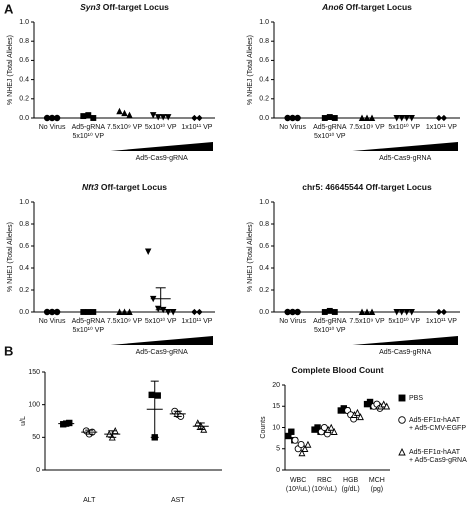 The width and height of the screenshot is (474, 512). I want to click on y-tick-label: 150, so click(34, 372).